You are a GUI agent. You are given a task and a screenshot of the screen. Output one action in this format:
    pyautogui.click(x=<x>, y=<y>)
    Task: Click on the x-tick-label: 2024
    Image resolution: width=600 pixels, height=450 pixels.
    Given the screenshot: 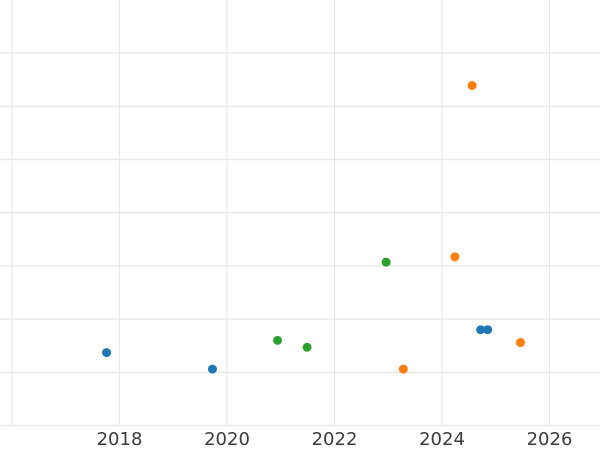 What is the action you would take?
    pyautogui.click(x=442, y=439)
    